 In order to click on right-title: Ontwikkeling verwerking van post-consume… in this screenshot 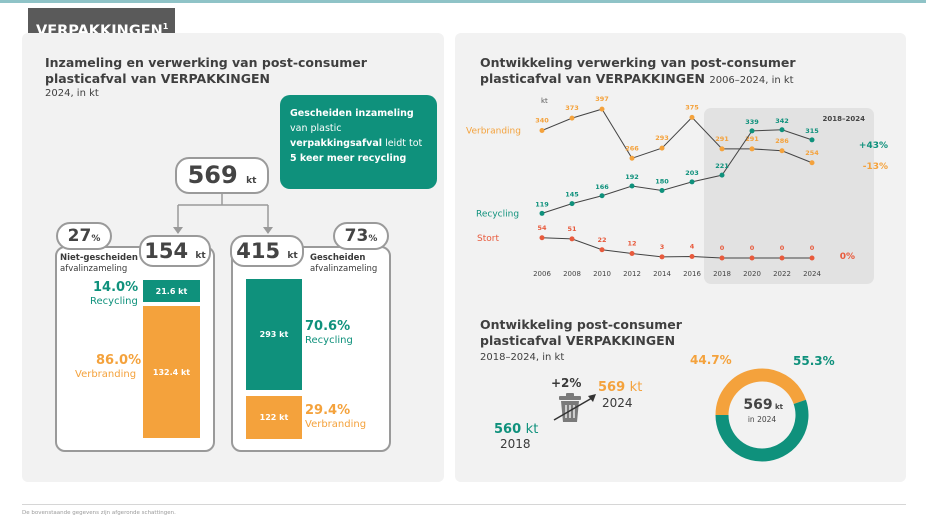, I will do `click(638, 72)`.